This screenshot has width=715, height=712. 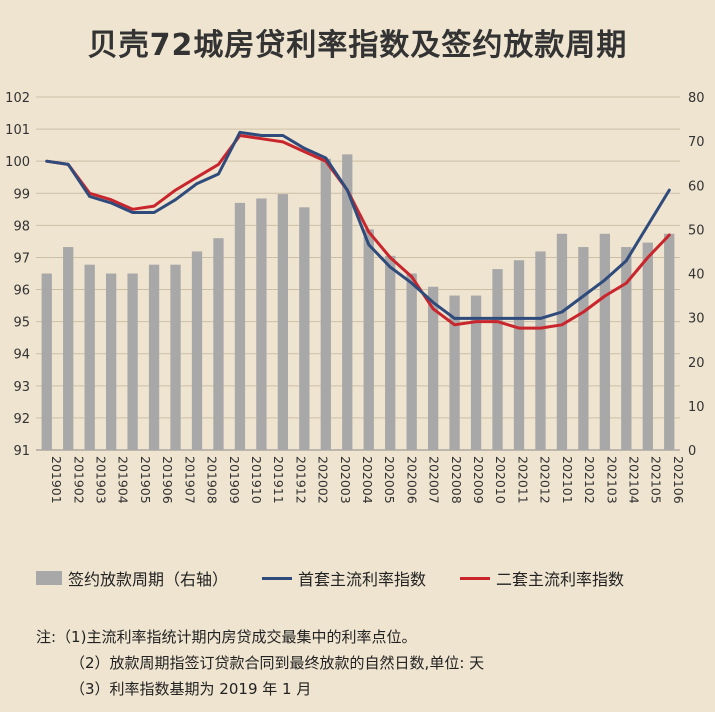 I want to click on x-tick-label: 202004, so click(x=367, y=480).